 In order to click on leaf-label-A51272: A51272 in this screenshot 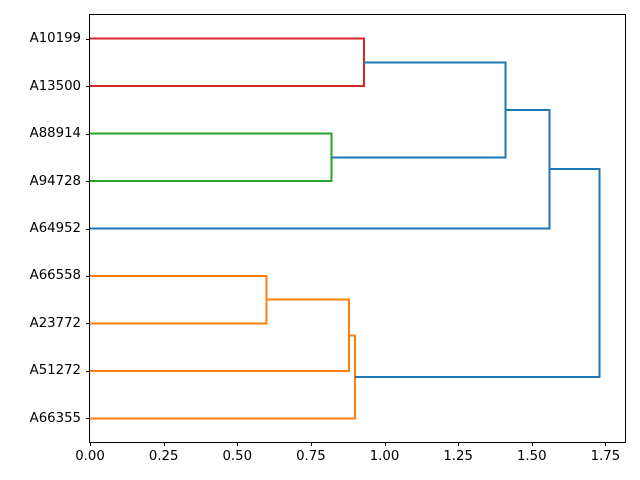, I will do `click(55, 371)`.